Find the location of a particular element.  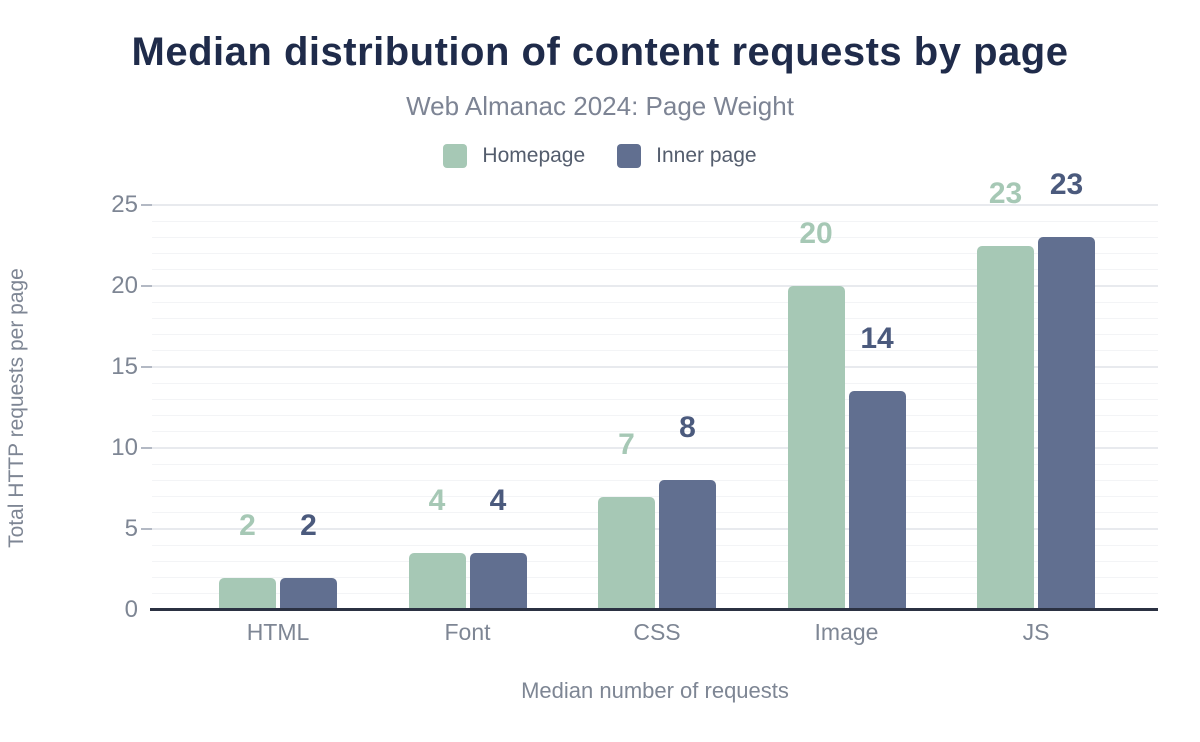

inner-page-value-label: 14 is located at coordinates (877, 339).